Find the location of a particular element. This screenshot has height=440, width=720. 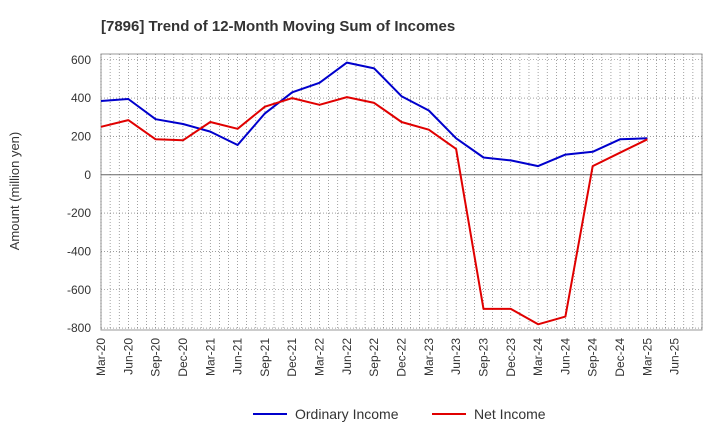

y-axis-label: Amount (million yen) is located at coordinates (14, 191).